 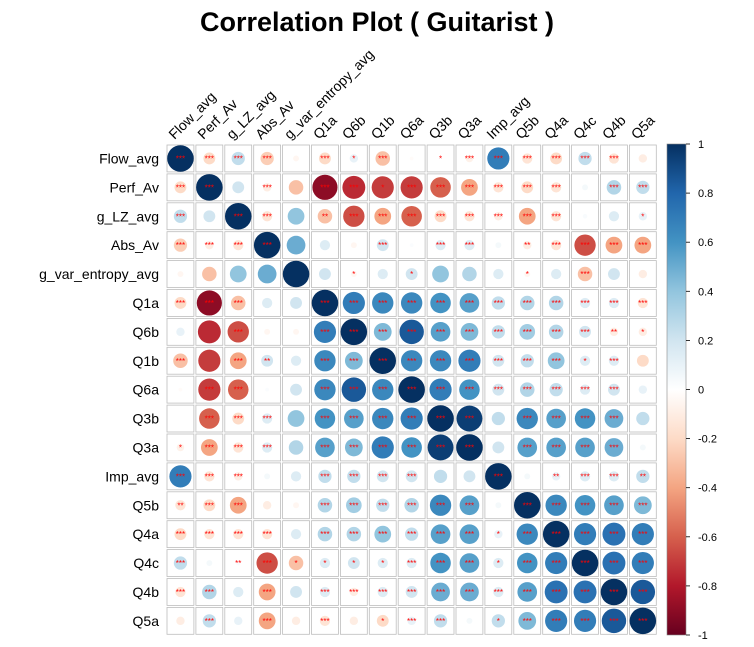 I want to click on row-label: g_LZ_avg, so click(x=128, y=216).